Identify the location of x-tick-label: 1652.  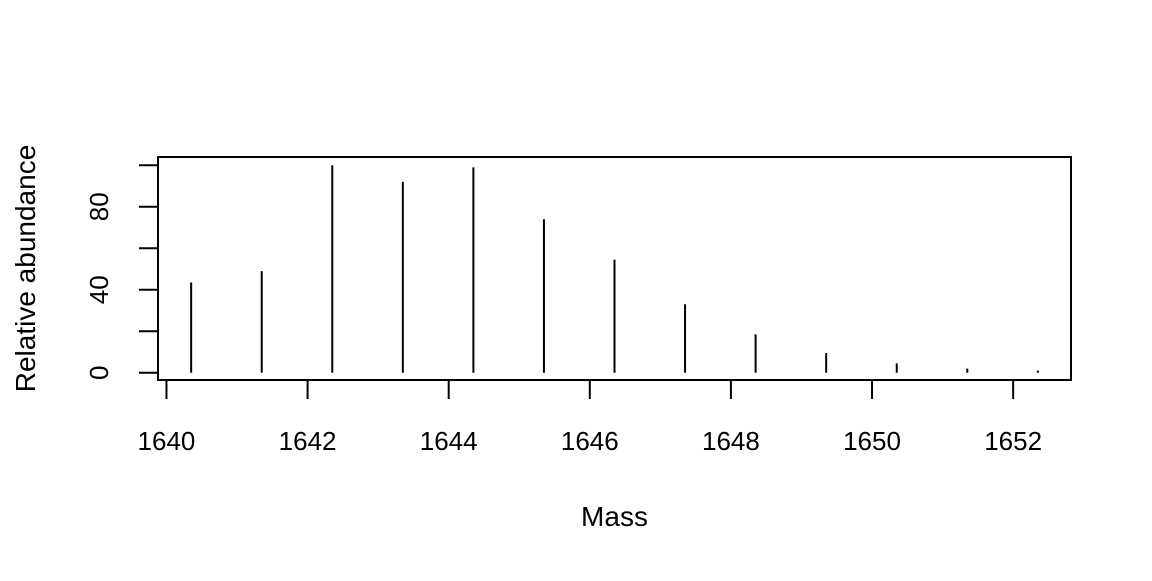
(1013, 441).